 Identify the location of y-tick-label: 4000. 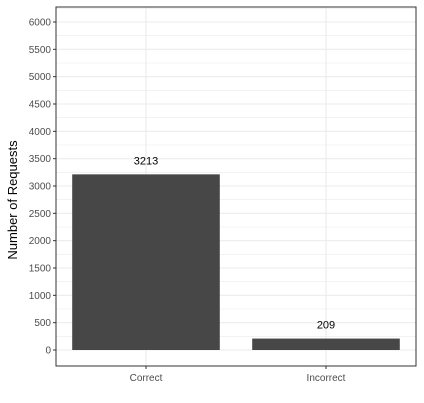
(40, 132).